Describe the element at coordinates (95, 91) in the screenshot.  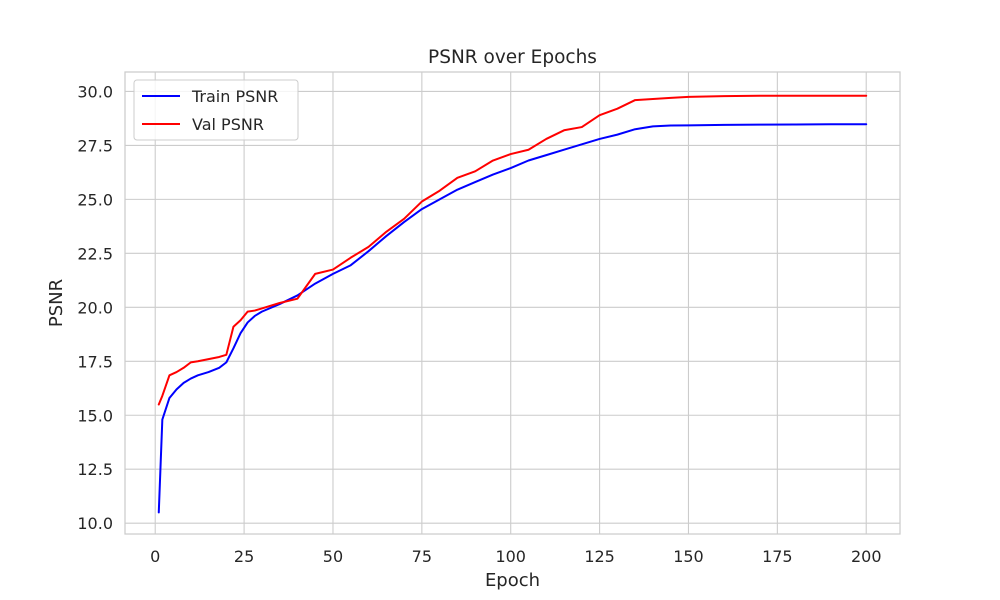
I see `y-tick-label: 30.0` at that location.